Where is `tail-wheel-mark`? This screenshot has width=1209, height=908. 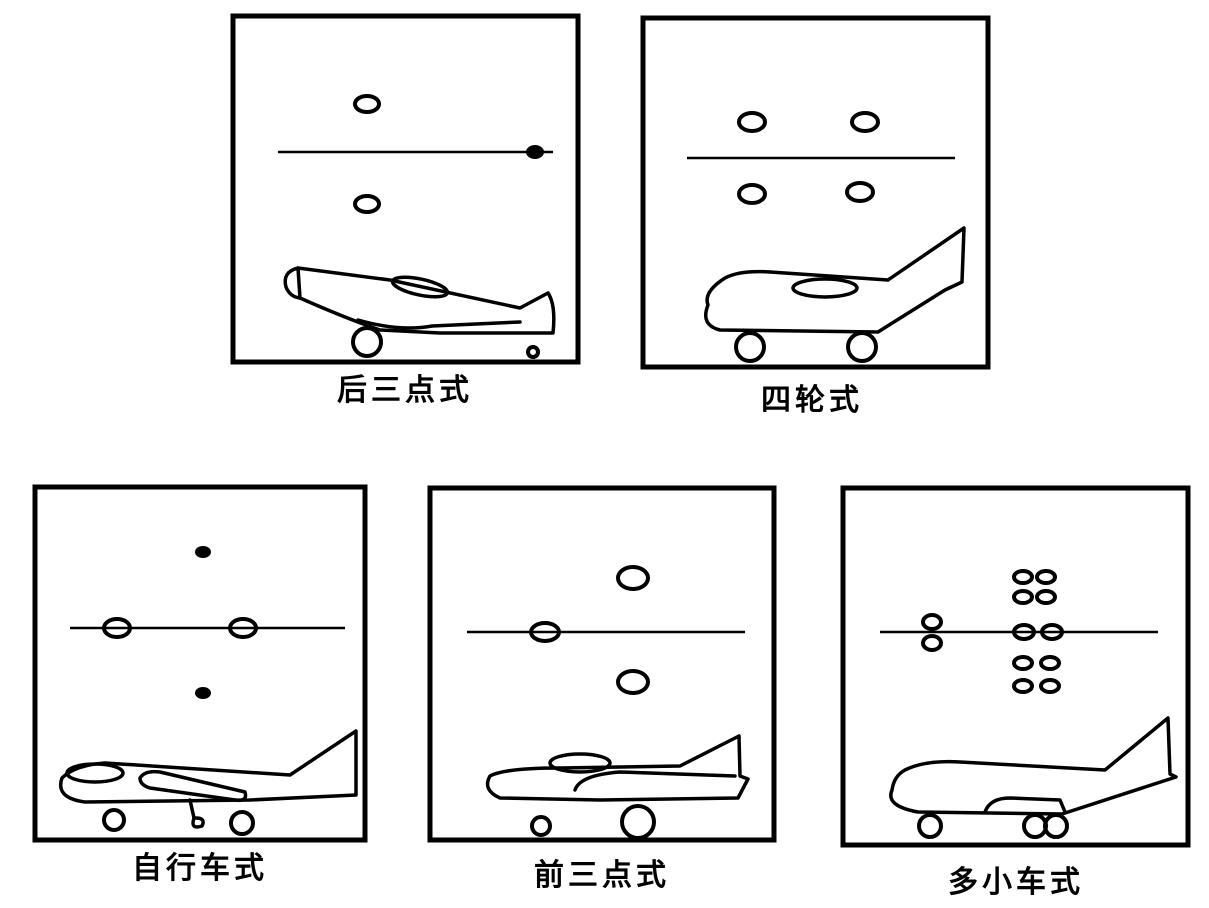 tail-wheel-mark is located at coordinates (535, 152).